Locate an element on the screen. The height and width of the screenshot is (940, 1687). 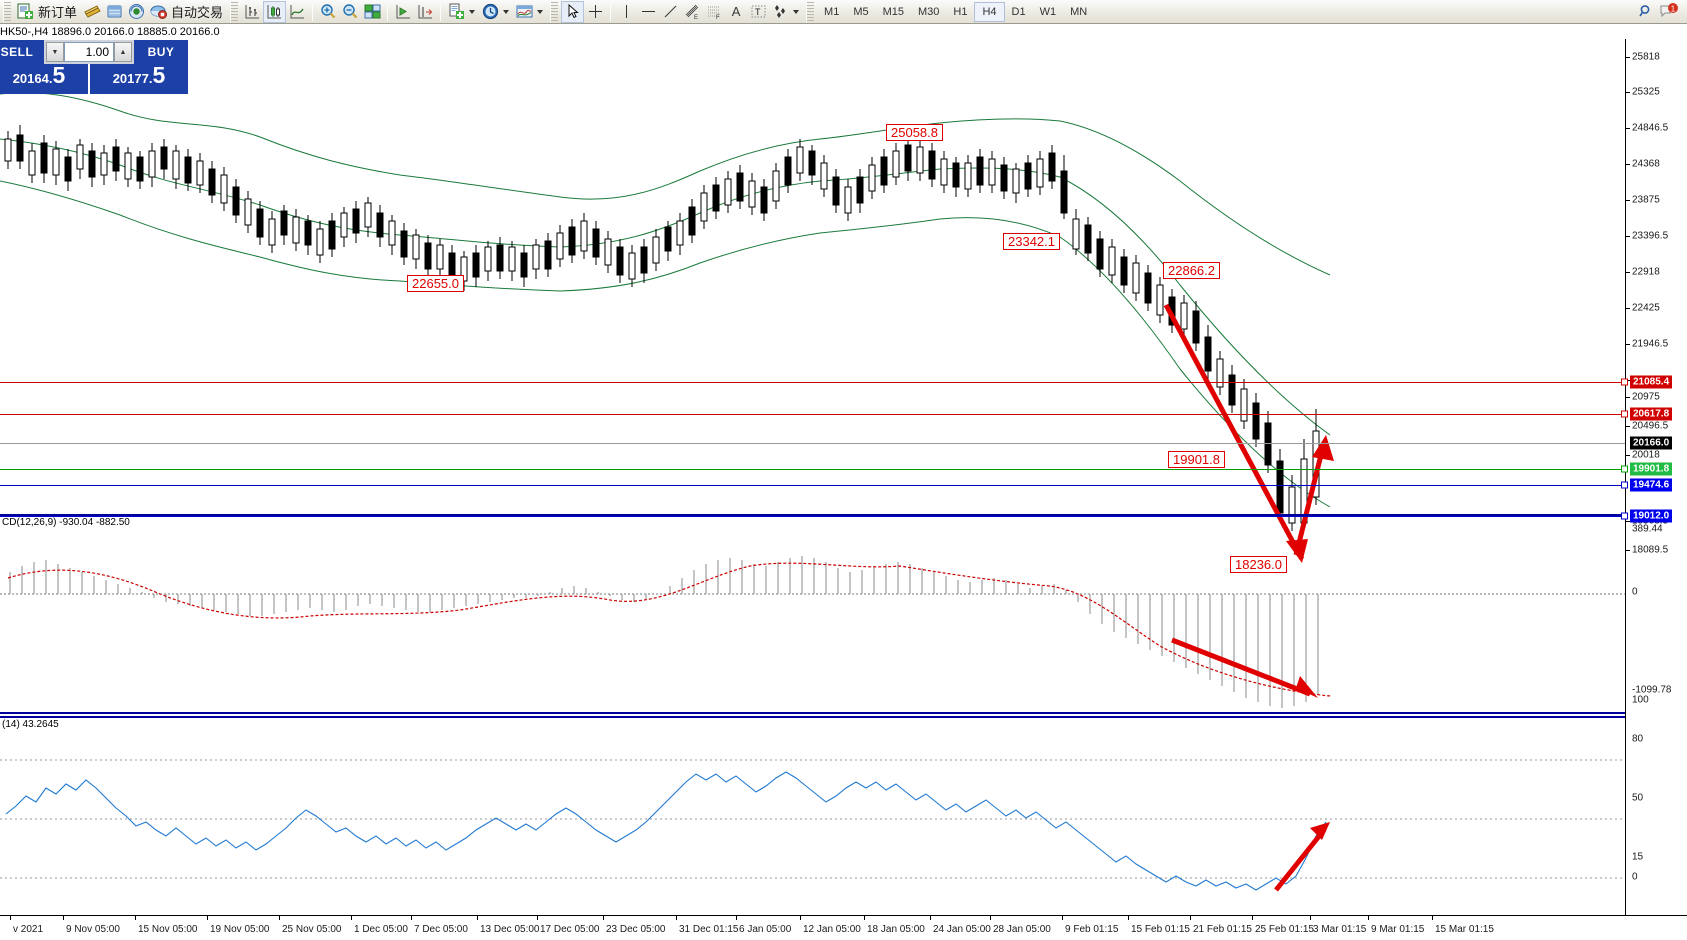
cursor-icon is located at coordinates (573, 11).